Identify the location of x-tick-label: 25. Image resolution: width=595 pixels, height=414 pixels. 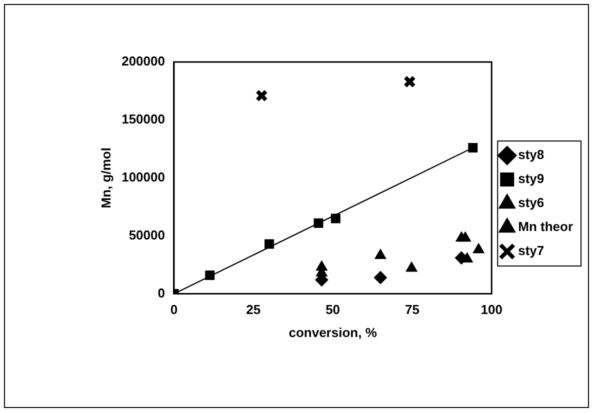
(253, 310).